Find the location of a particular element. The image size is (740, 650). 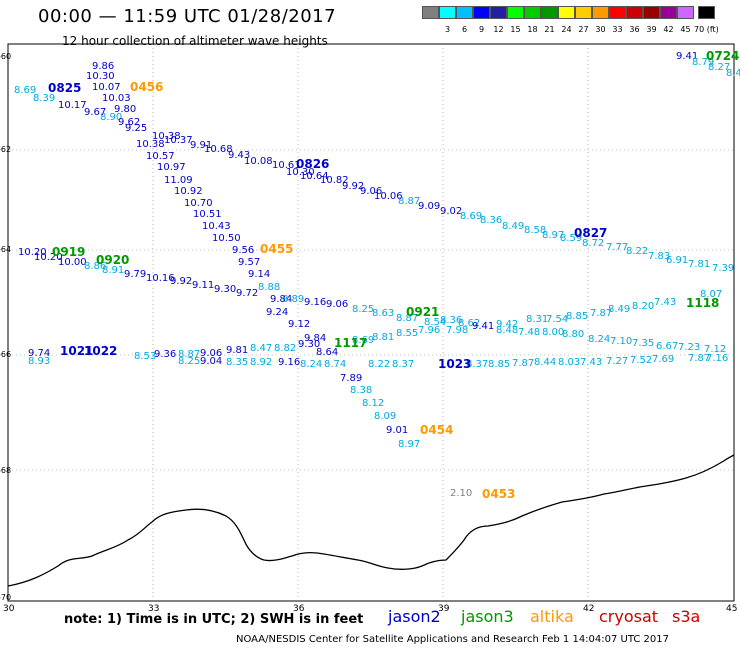

wave-height-label: 9.36 is located at coordinates (165, 354).